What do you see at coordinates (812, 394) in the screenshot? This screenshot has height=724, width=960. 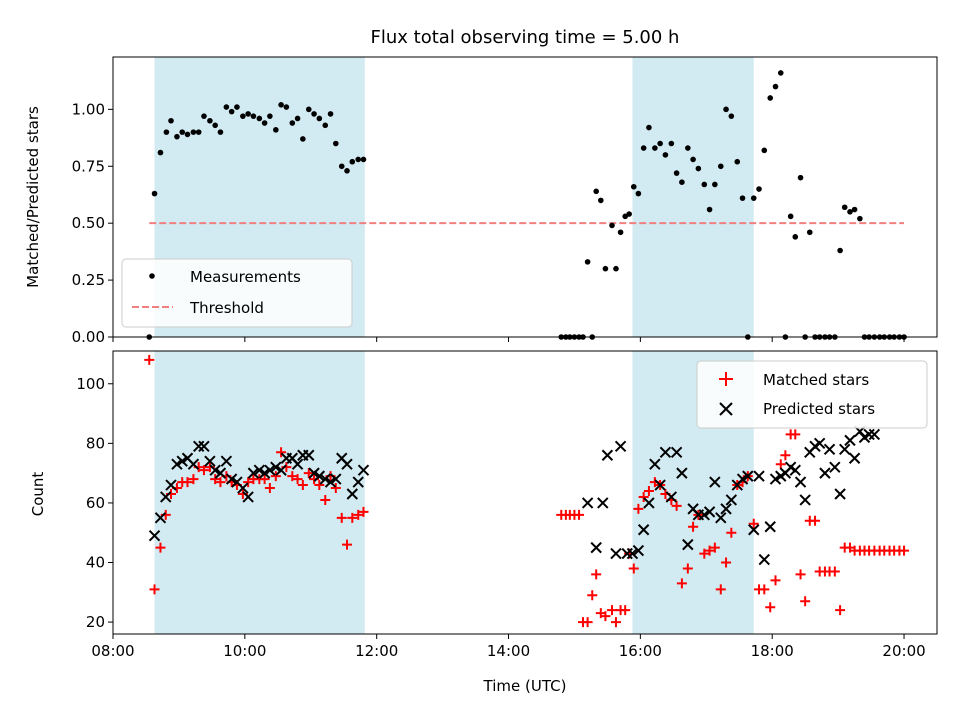 I see `legend-count: Matched stars Predicted stars` at bounding box center [812, 394].